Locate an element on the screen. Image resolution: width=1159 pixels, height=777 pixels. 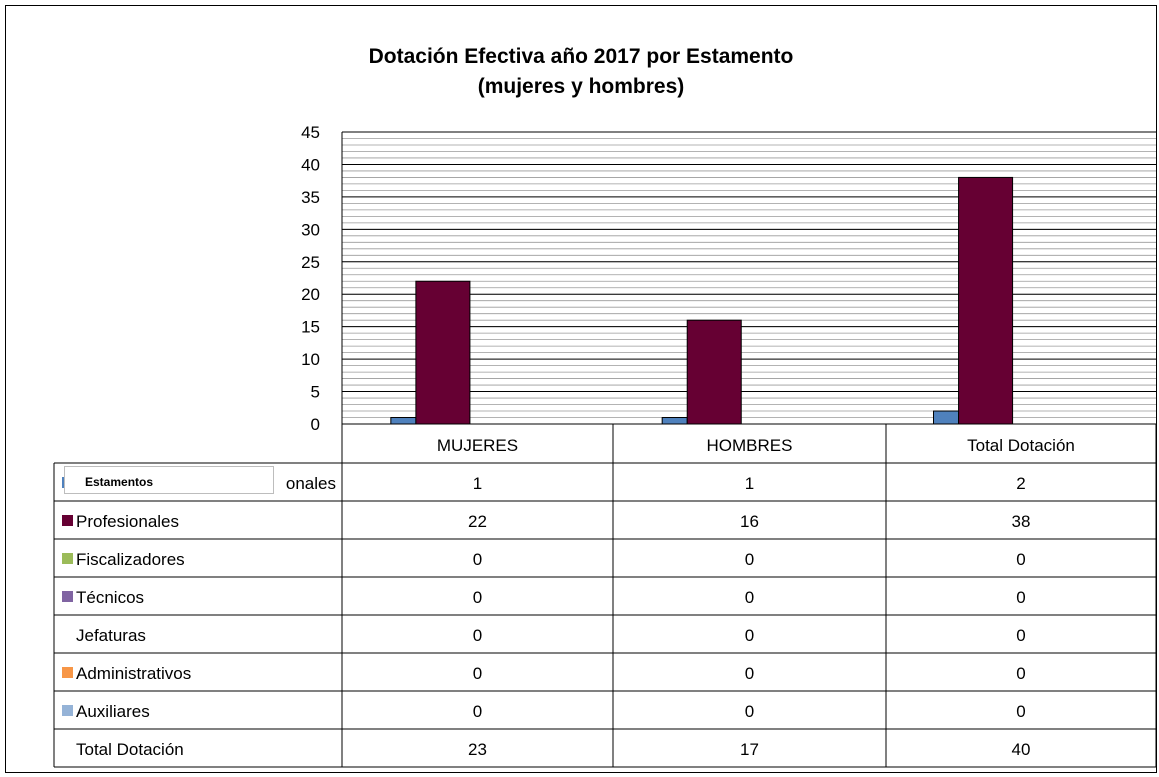
chart-title-line-1: Dotación Efectiva año 2017 por Estamento is located at coordinates (581, 56).